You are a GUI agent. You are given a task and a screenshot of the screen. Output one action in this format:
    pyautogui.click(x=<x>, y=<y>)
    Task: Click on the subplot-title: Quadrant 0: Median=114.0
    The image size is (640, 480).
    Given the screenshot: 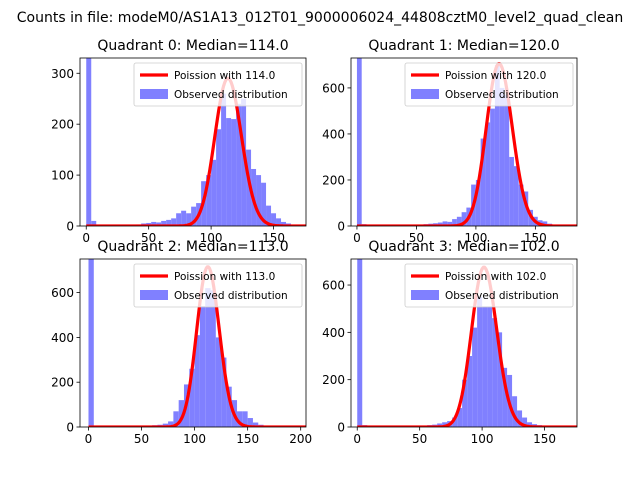 What is the action you would take?
    pyautogui.click(x=192, y=46)
    